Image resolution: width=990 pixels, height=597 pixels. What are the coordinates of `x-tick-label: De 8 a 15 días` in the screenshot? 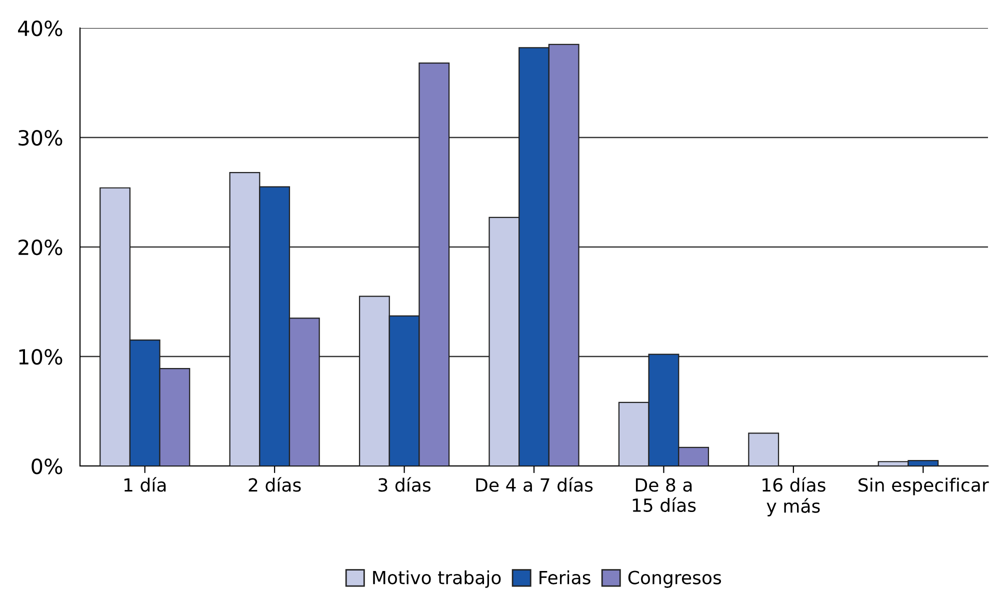 It's located at (664, 495).